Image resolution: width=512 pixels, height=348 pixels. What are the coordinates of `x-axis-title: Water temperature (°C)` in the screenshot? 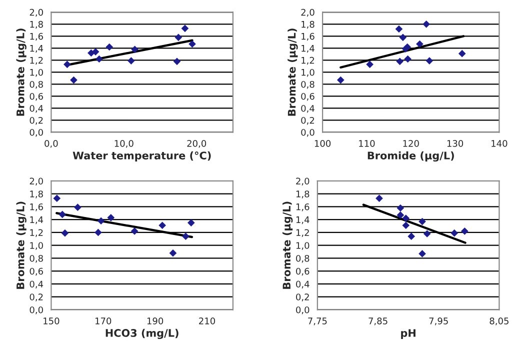 It's located at (141, 156).